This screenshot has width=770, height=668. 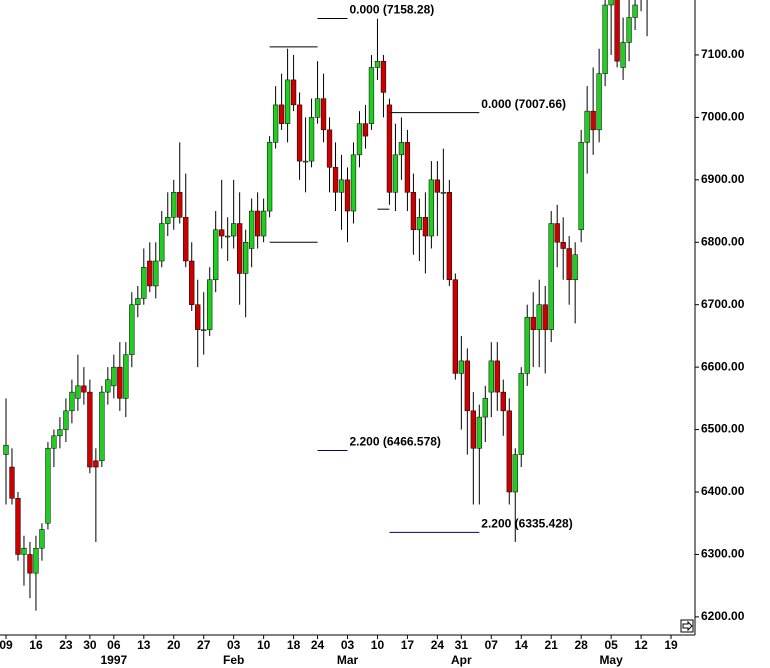 I want to click on x-tick-label: 06, so click(x=114, y=645).